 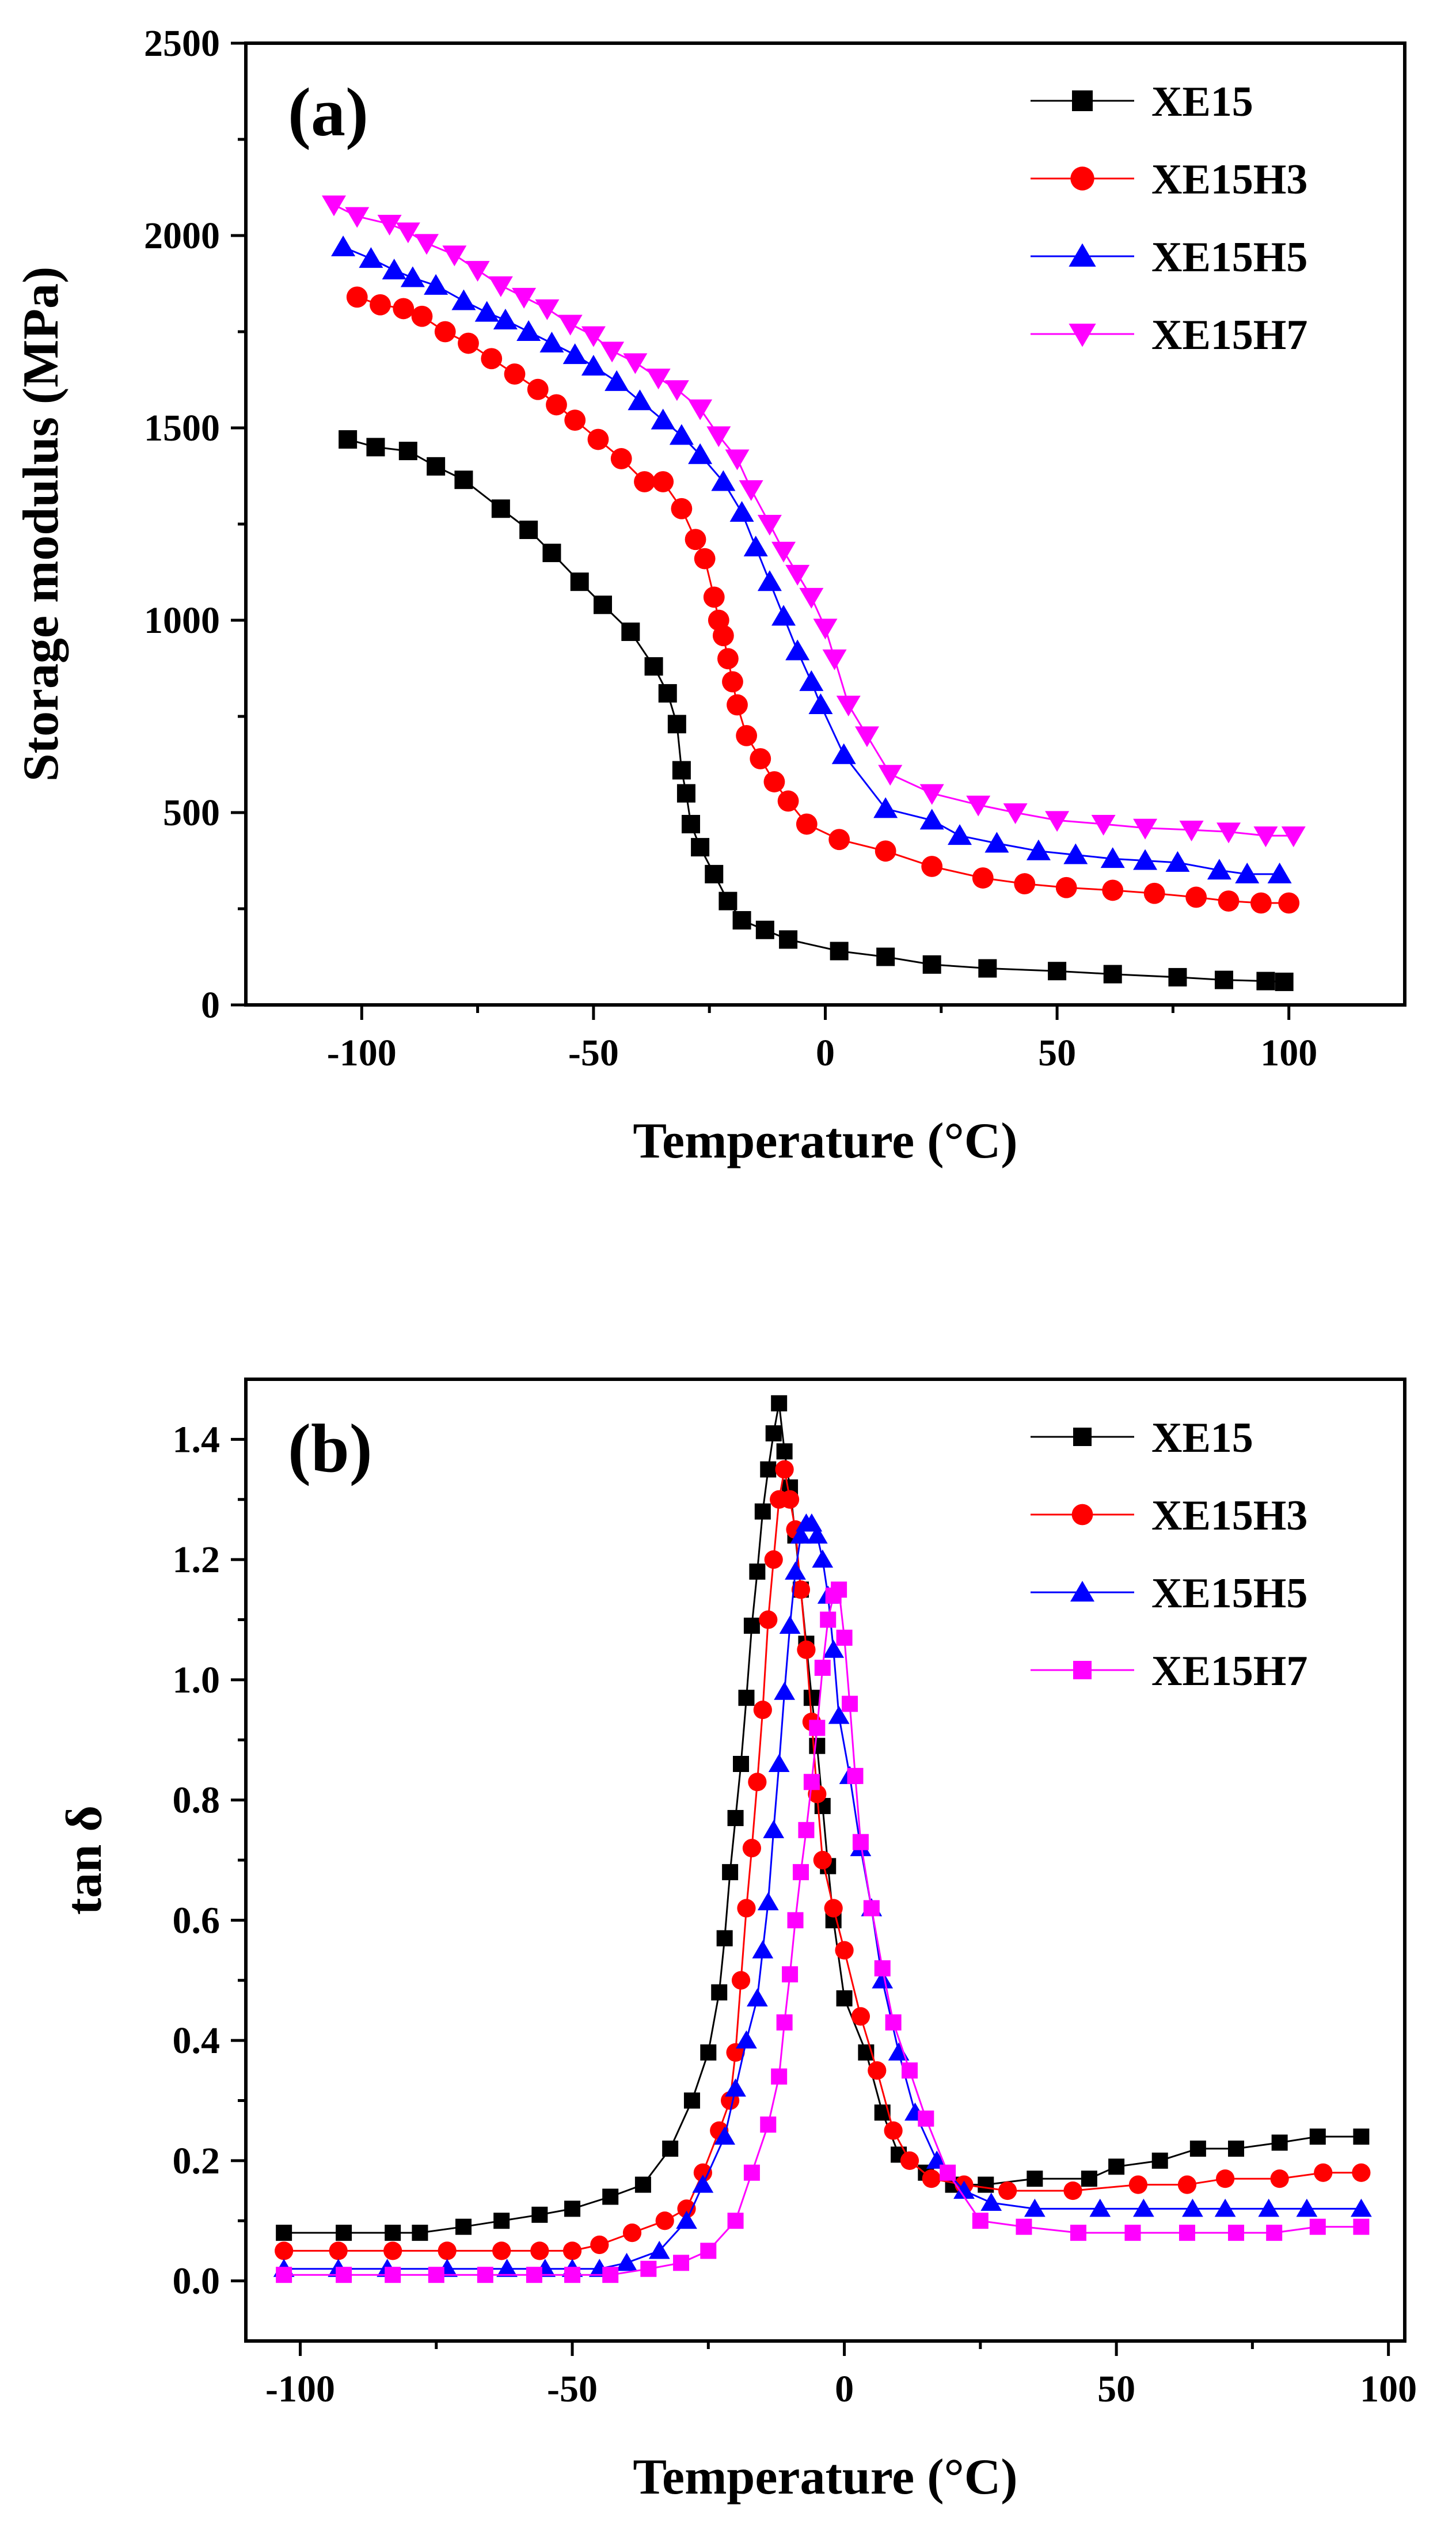 What do you see at coordinates (1057, 1053) in the screenshot?
I see `x-tick-label: 50` at bounding box center [1057, 1053].